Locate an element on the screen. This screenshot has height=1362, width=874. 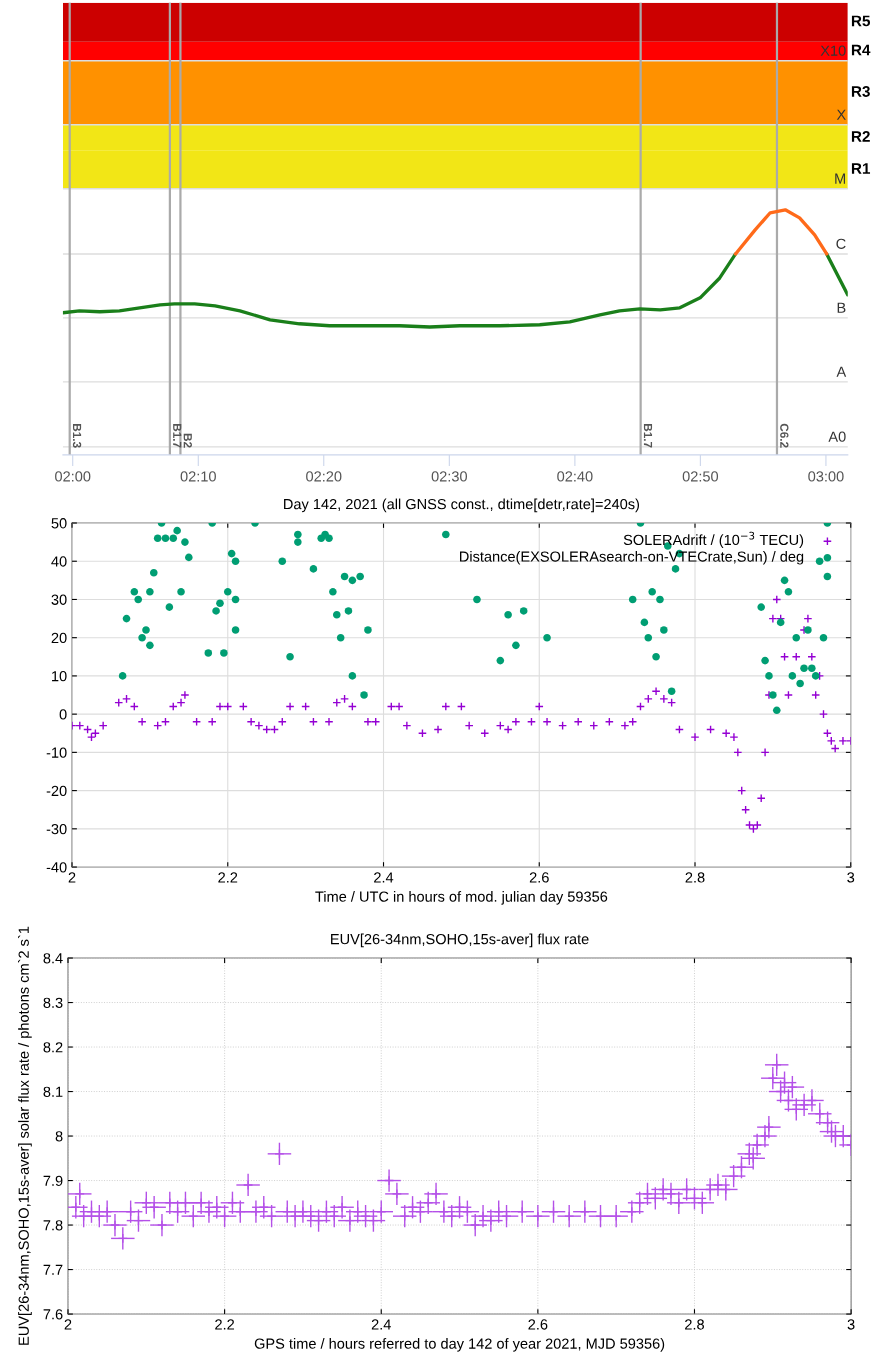
y-tick-label: 7.7 is located at coordinates (53, 1269).